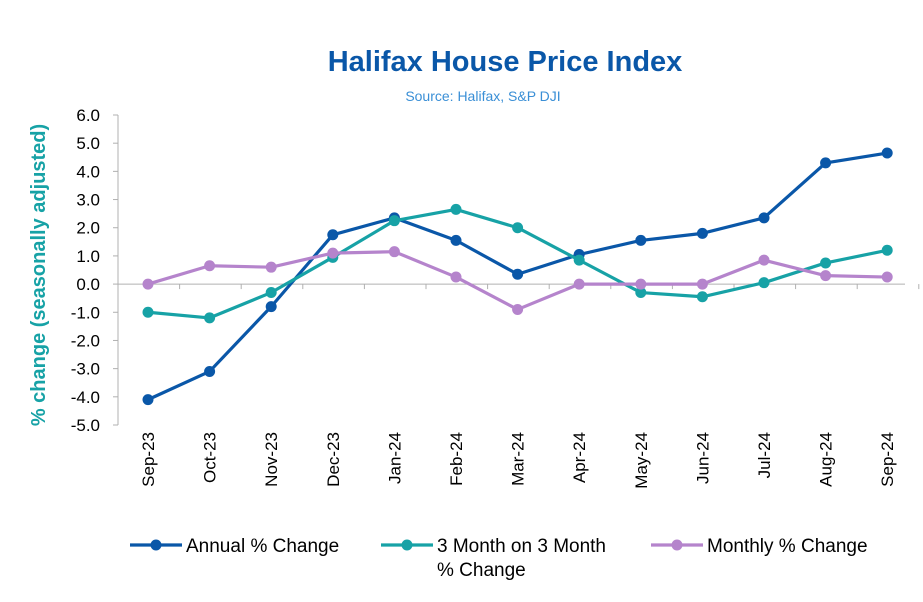 This screenshot has width=923, height=602. I want to click on x-tick-label: Dec-23, so click(333, 459).